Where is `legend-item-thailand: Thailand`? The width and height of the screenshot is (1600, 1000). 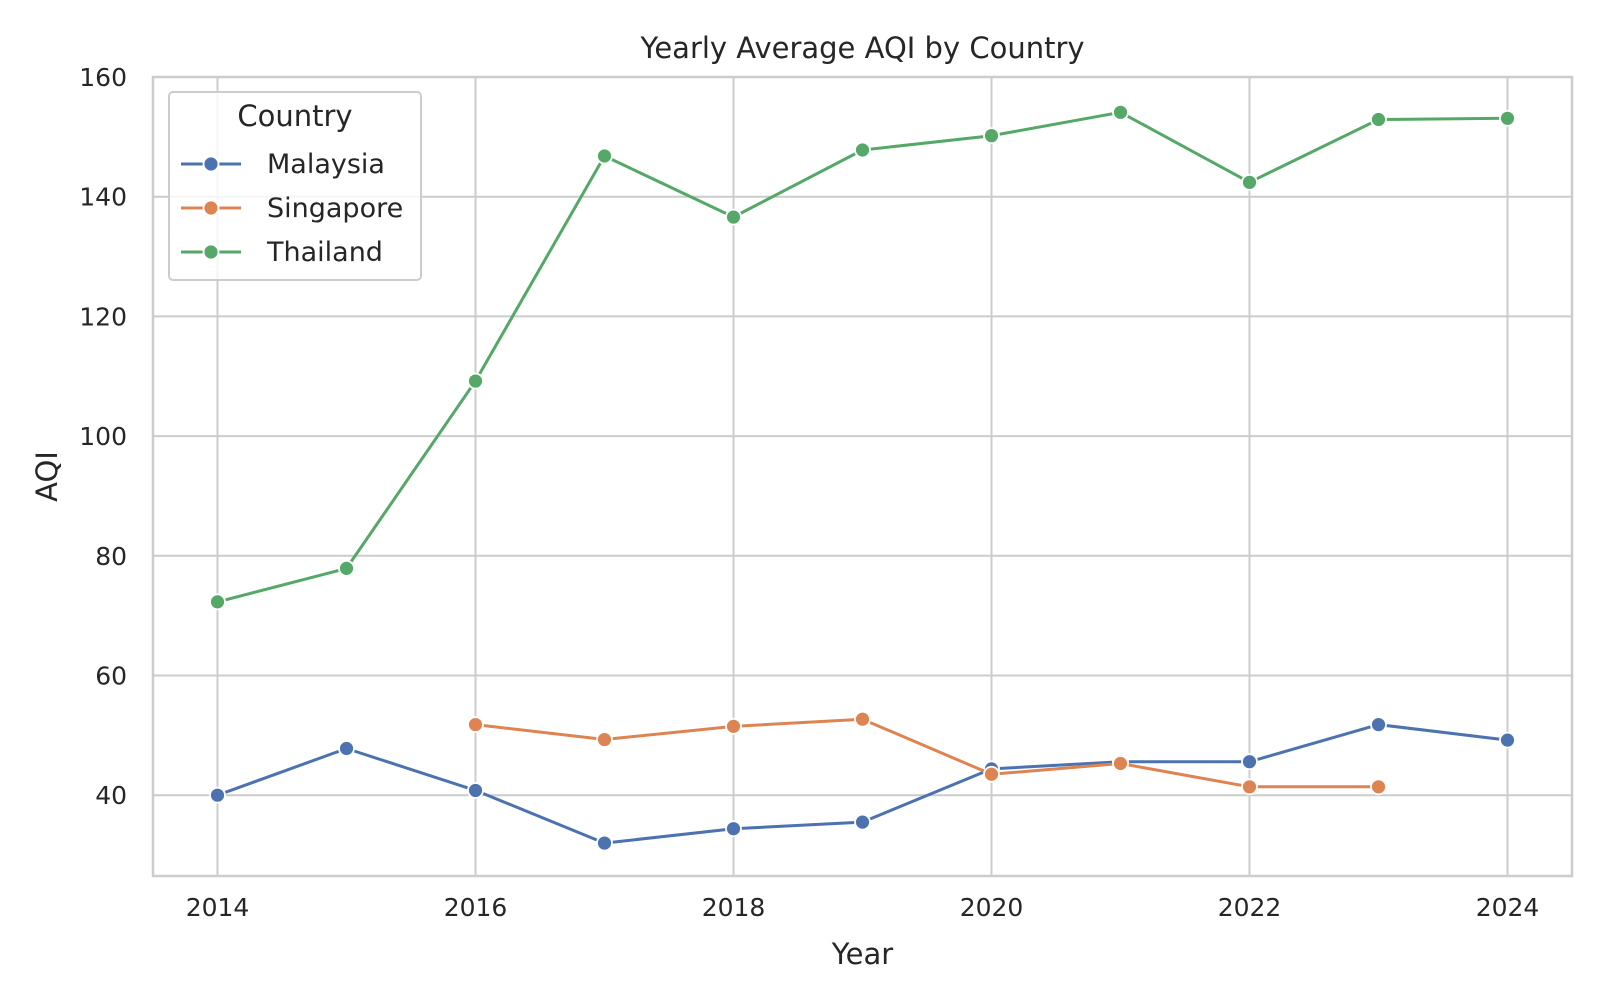 legend-item-thailand: Thailand is located at coordinates (282, 252).